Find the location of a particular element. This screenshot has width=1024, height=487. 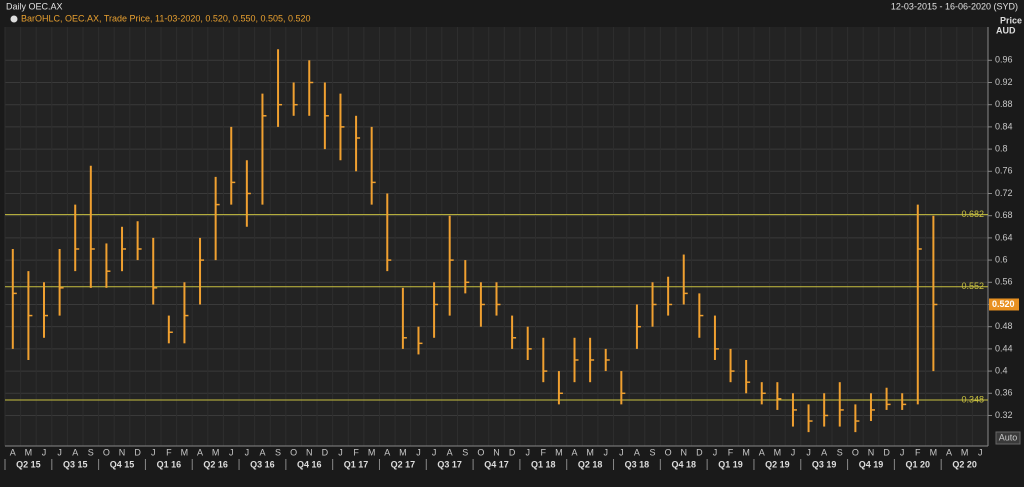

legend-icon is located at coordinates (14, 19).